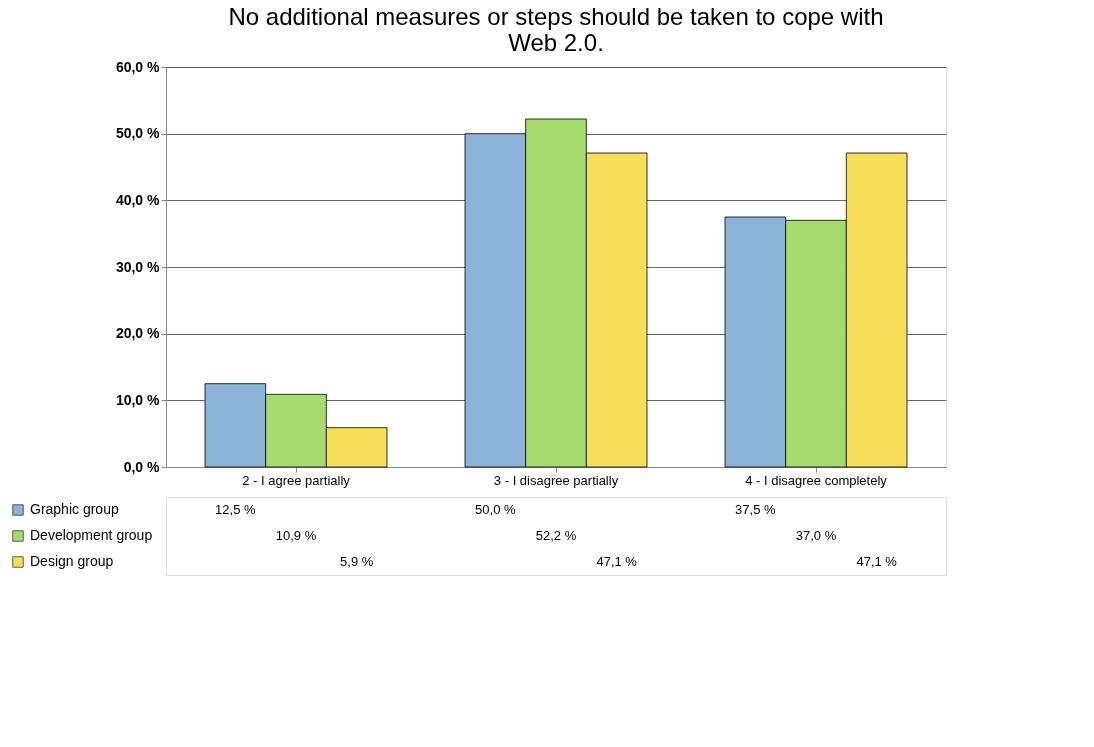 The height and width of the screenshot is (747, 1094). Describe the element at coordinates (138, 399) in the screenshot. I see `y-tick-label: 10,0 %` at that location.